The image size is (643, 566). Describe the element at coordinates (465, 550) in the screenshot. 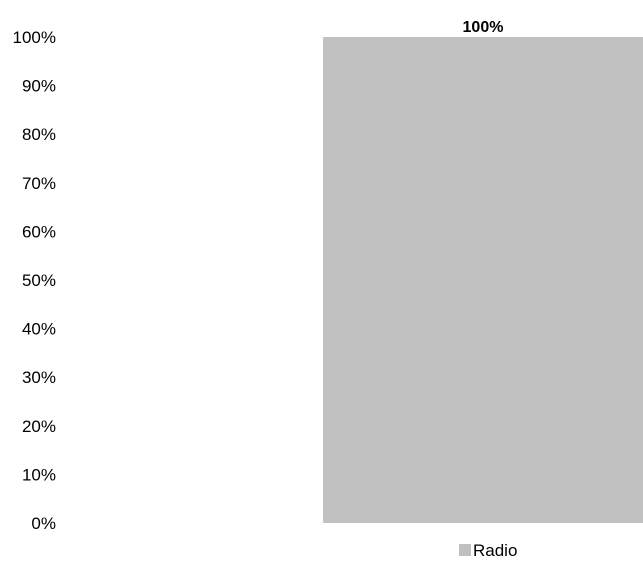

I see `legend-swatch` at that location.